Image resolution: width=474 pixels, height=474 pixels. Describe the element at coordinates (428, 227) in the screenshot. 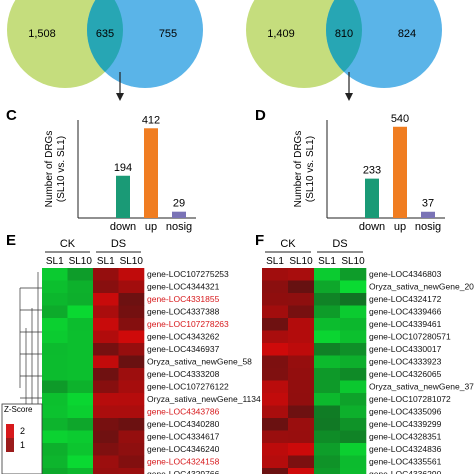

I see `x-tick-nosig: nosig` at that location.